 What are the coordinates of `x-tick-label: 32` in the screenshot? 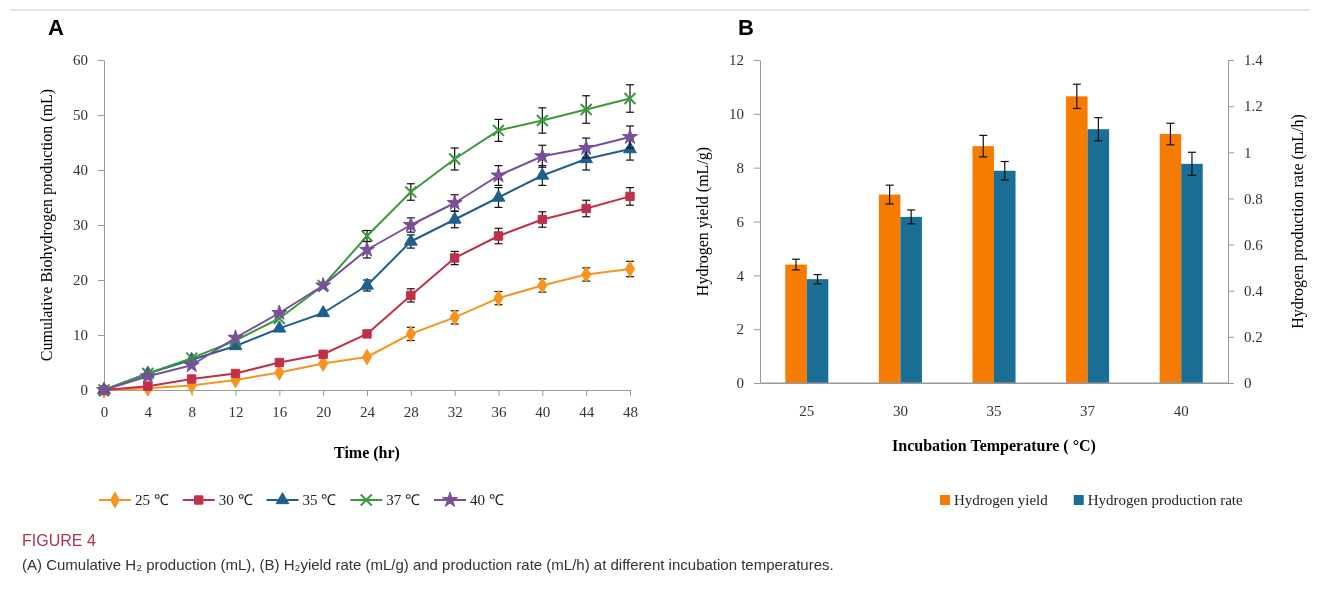 It's located at (455, 411).